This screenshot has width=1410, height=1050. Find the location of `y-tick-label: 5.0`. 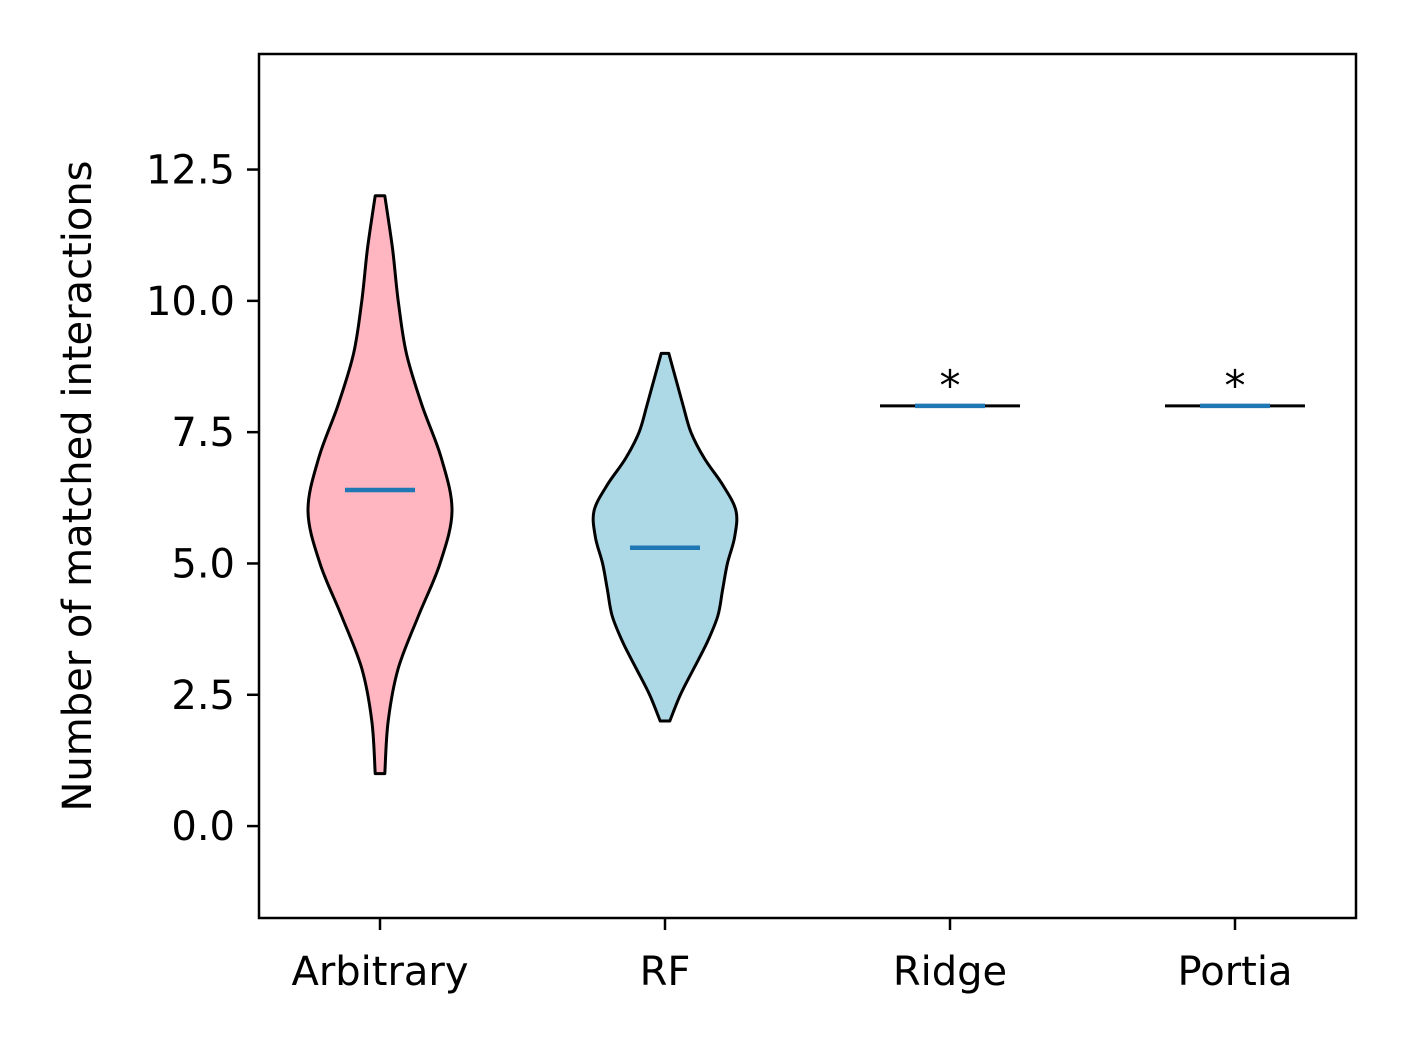

y-tick-label: 5.0 is located at coordinates (203, 564).